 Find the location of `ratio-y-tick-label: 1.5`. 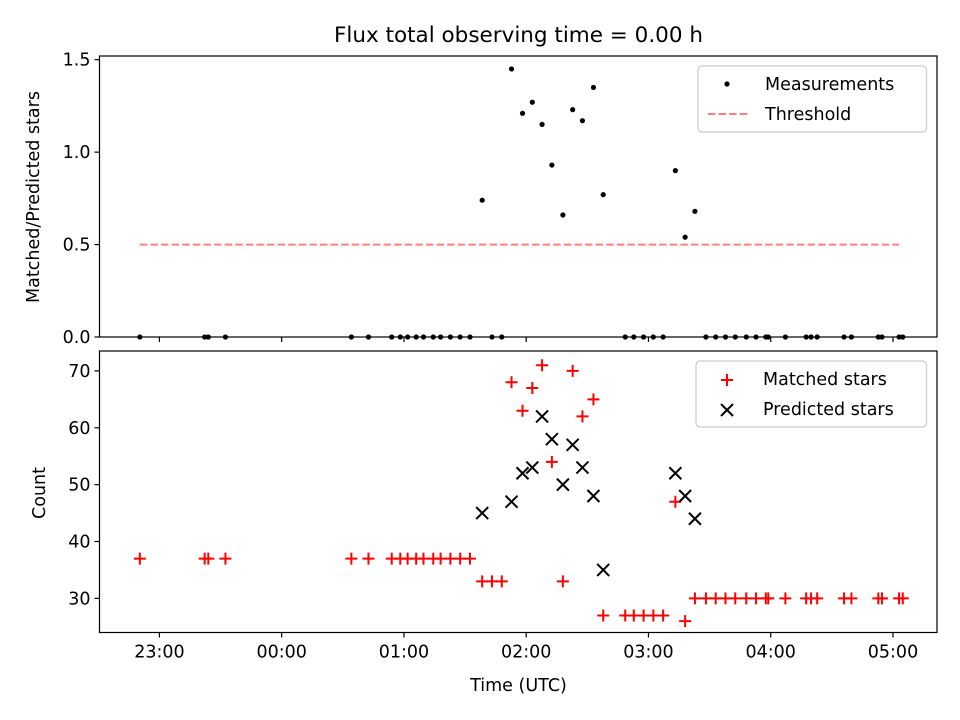

ratio-y-tick-label: 1.5 is located at coordinates (77, 61).